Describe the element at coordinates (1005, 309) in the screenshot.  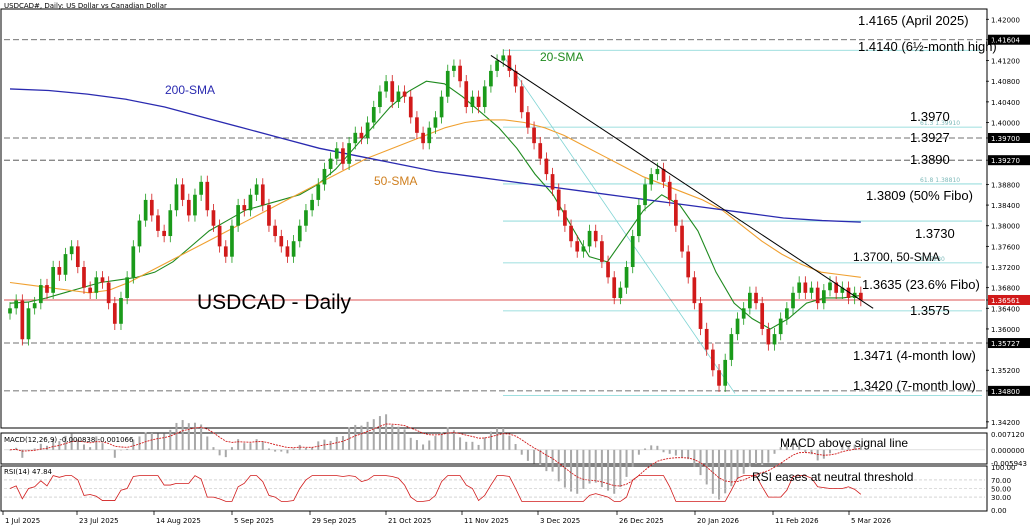
I see `y-tick-label: 1.36400` at that location.